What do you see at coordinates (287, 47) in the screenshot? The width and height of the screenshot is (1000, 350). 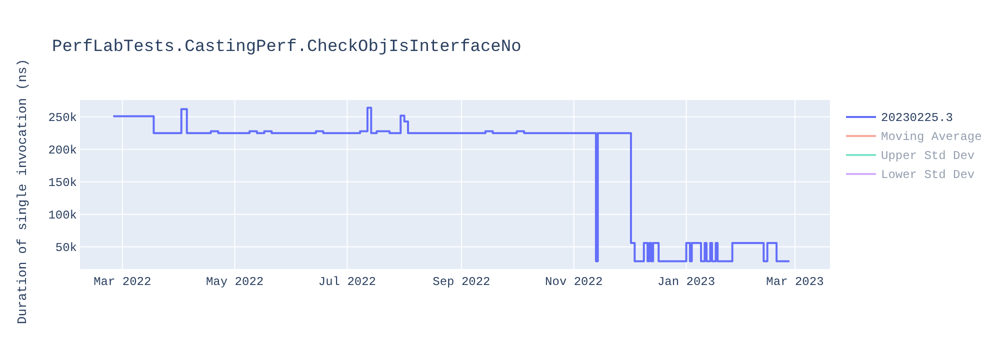 I see `chart-title: PerfLabTests.CastingPerf.CheckObjIsInterfaceNo` at bounding box center [287, 47].